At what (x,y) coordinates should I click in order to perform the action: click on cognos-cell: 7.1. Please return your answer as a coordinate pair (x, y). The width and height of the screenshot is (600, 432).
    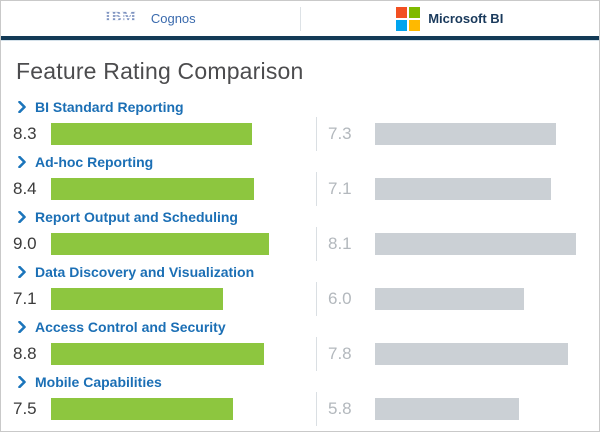
    Looking at the image, I should click on (158, 299).